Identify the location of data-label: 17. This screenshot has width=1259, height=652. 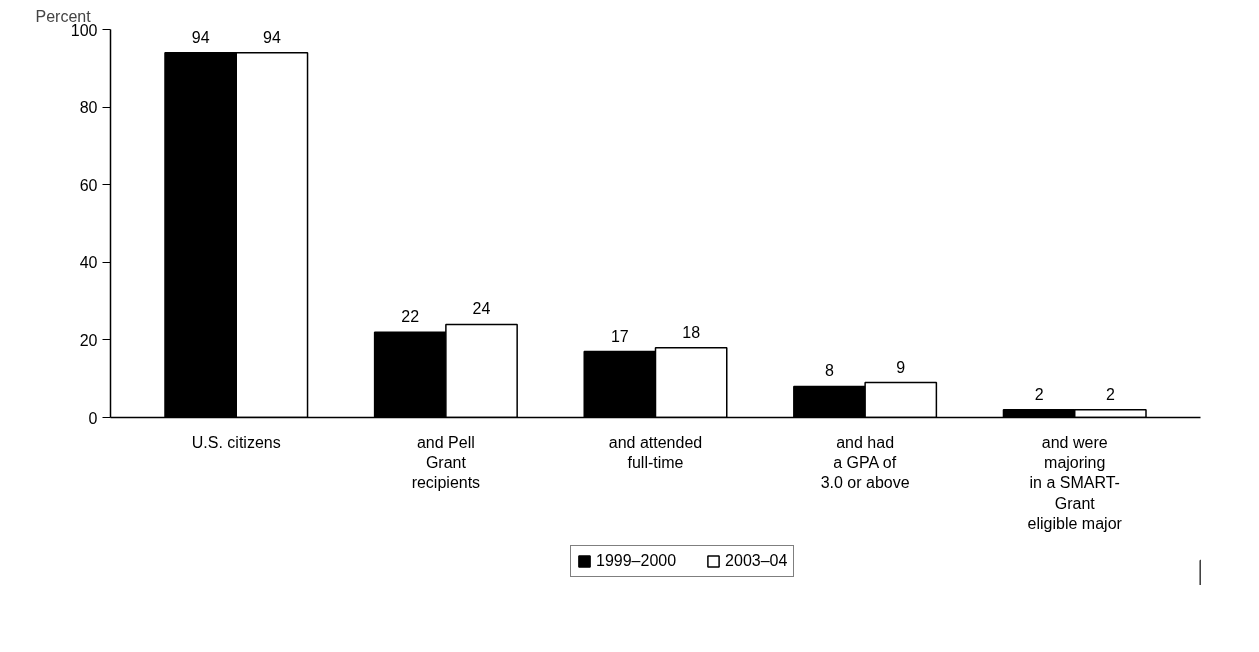
(619, 336).